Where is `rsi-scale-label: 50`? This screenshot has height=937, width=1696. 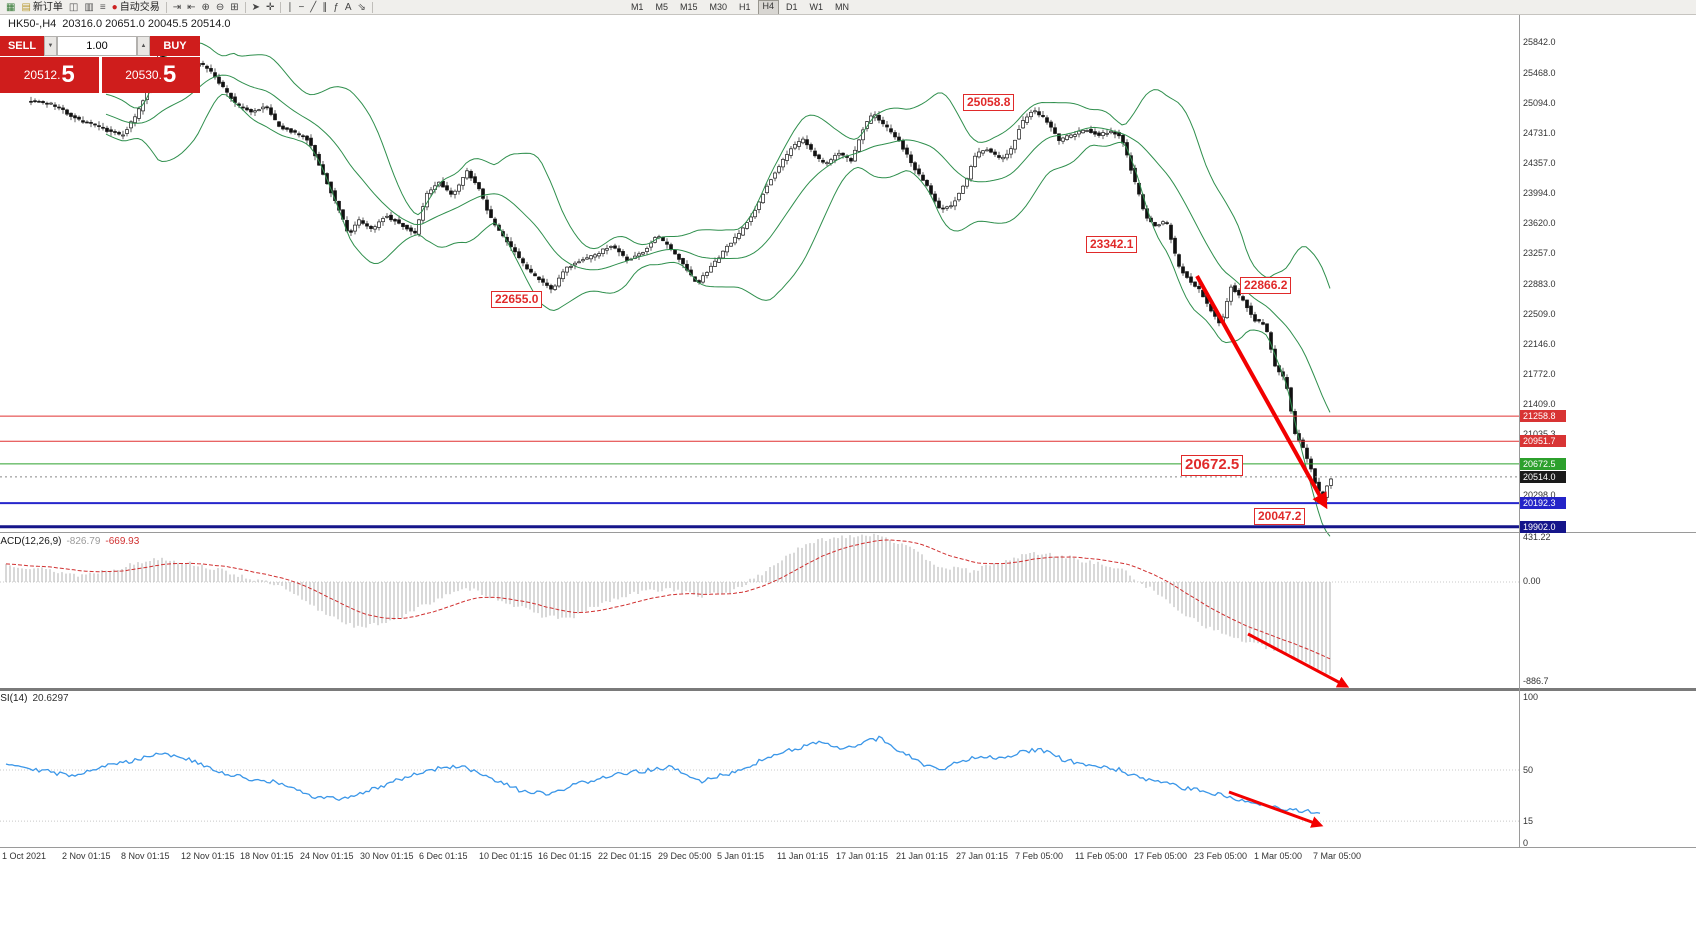 rsi-scale-label: 50 is located at coordinates (1528, 770).